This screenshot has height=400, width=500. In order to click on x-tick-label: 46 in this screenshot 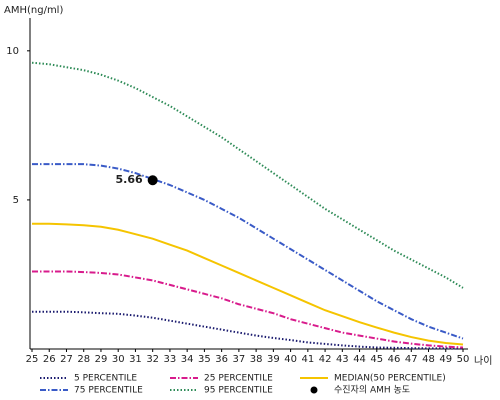, I will do `click(394, 359)`.